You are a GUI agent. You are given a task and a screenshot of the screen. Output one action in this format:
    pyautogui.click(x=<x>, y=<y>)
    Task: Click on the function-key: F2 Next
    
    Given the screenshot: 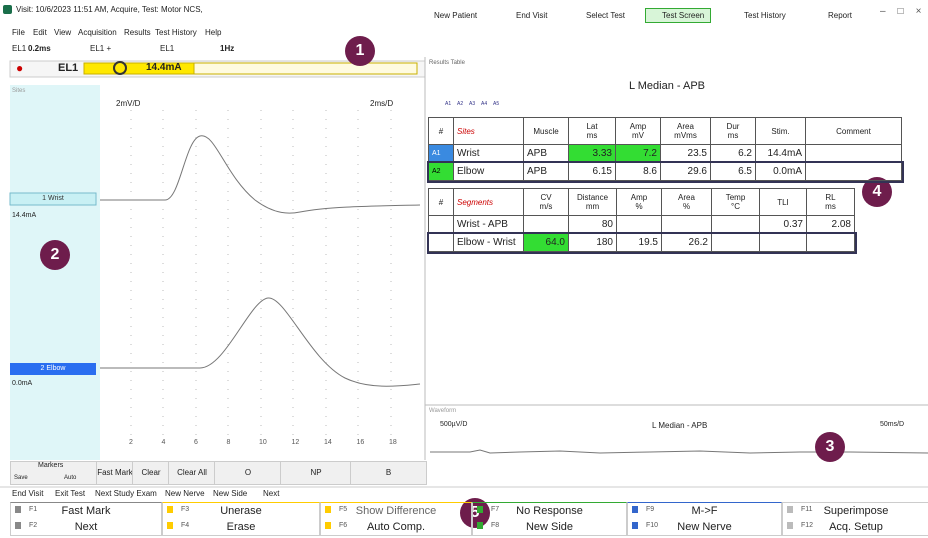 What is the action you would take?
    pyautogui.click(x=86, y=527)
    